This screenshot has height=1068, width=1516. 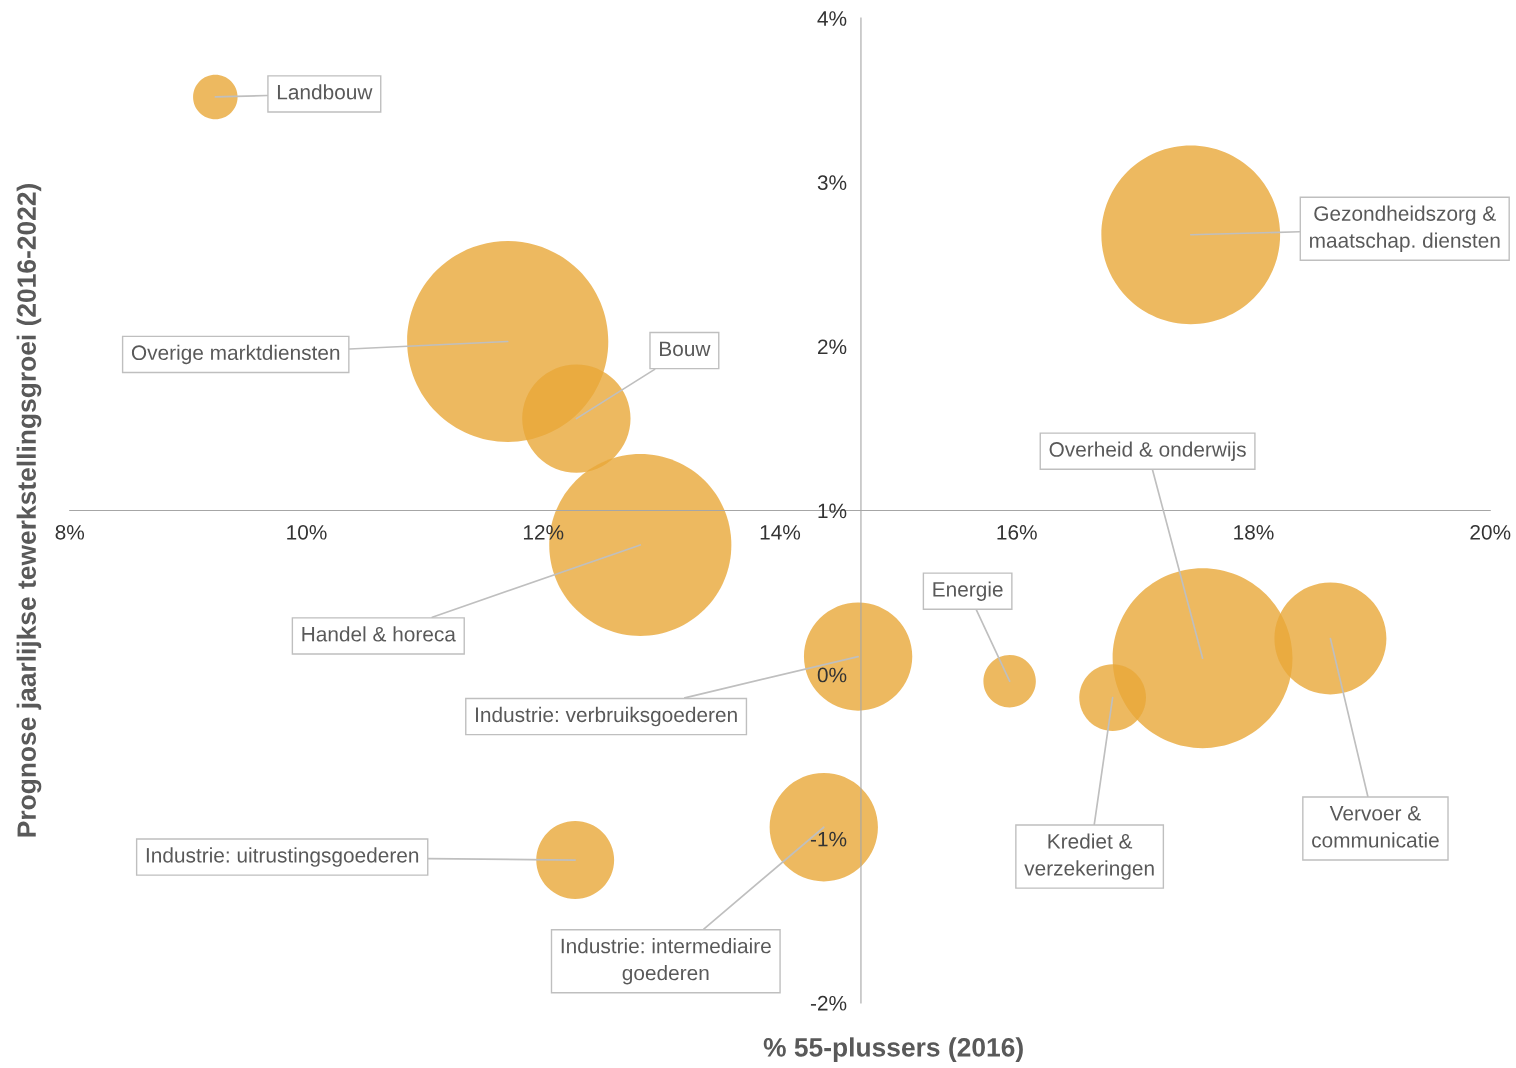 What do you see at coordinates (828, 1003) in the screenshot?
I see `y-tick-label: -2%` at bounding box center [828, 1003].